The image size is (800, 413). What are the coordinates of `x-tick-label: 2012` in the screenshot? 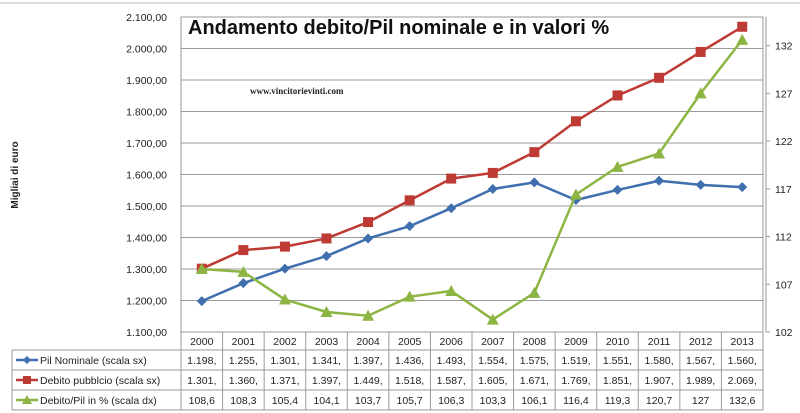 It's located at (701, 342).